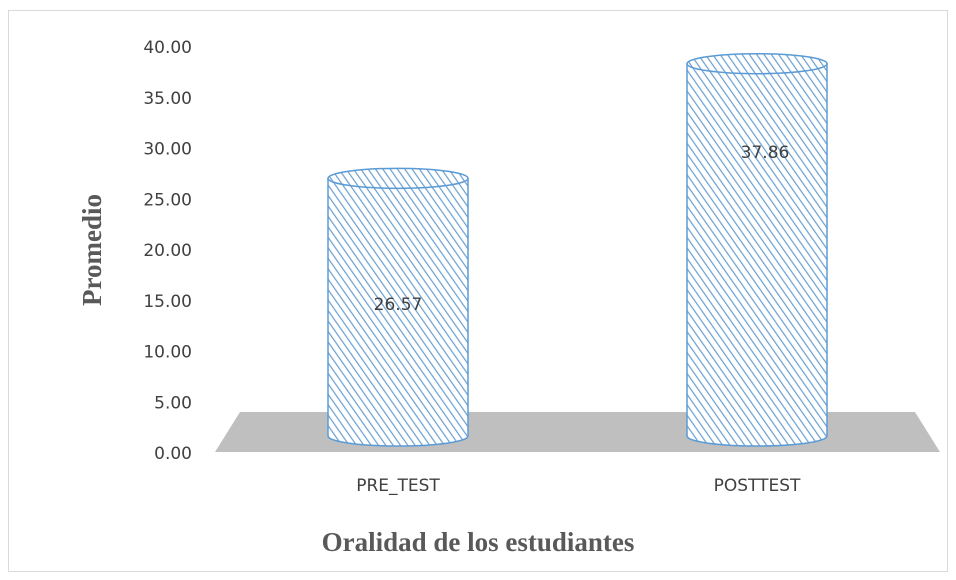  What do you see at coordinates (167, 99) in the screenshot?
I see `y-tick-label: 35.00` at bounding box center [167, 99].